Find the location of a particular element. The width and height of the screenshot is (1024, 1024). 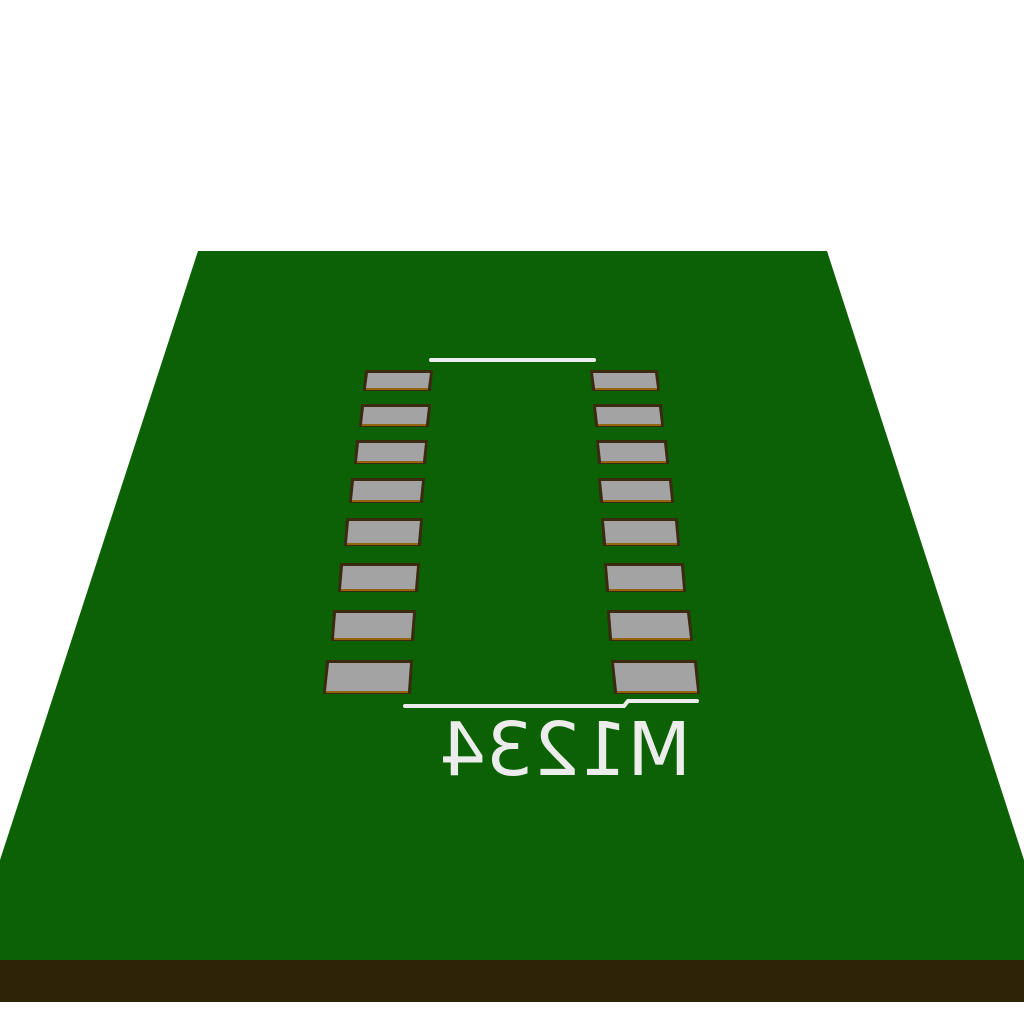

silkscreen-bottom-line is located at coordinates (551, 703).